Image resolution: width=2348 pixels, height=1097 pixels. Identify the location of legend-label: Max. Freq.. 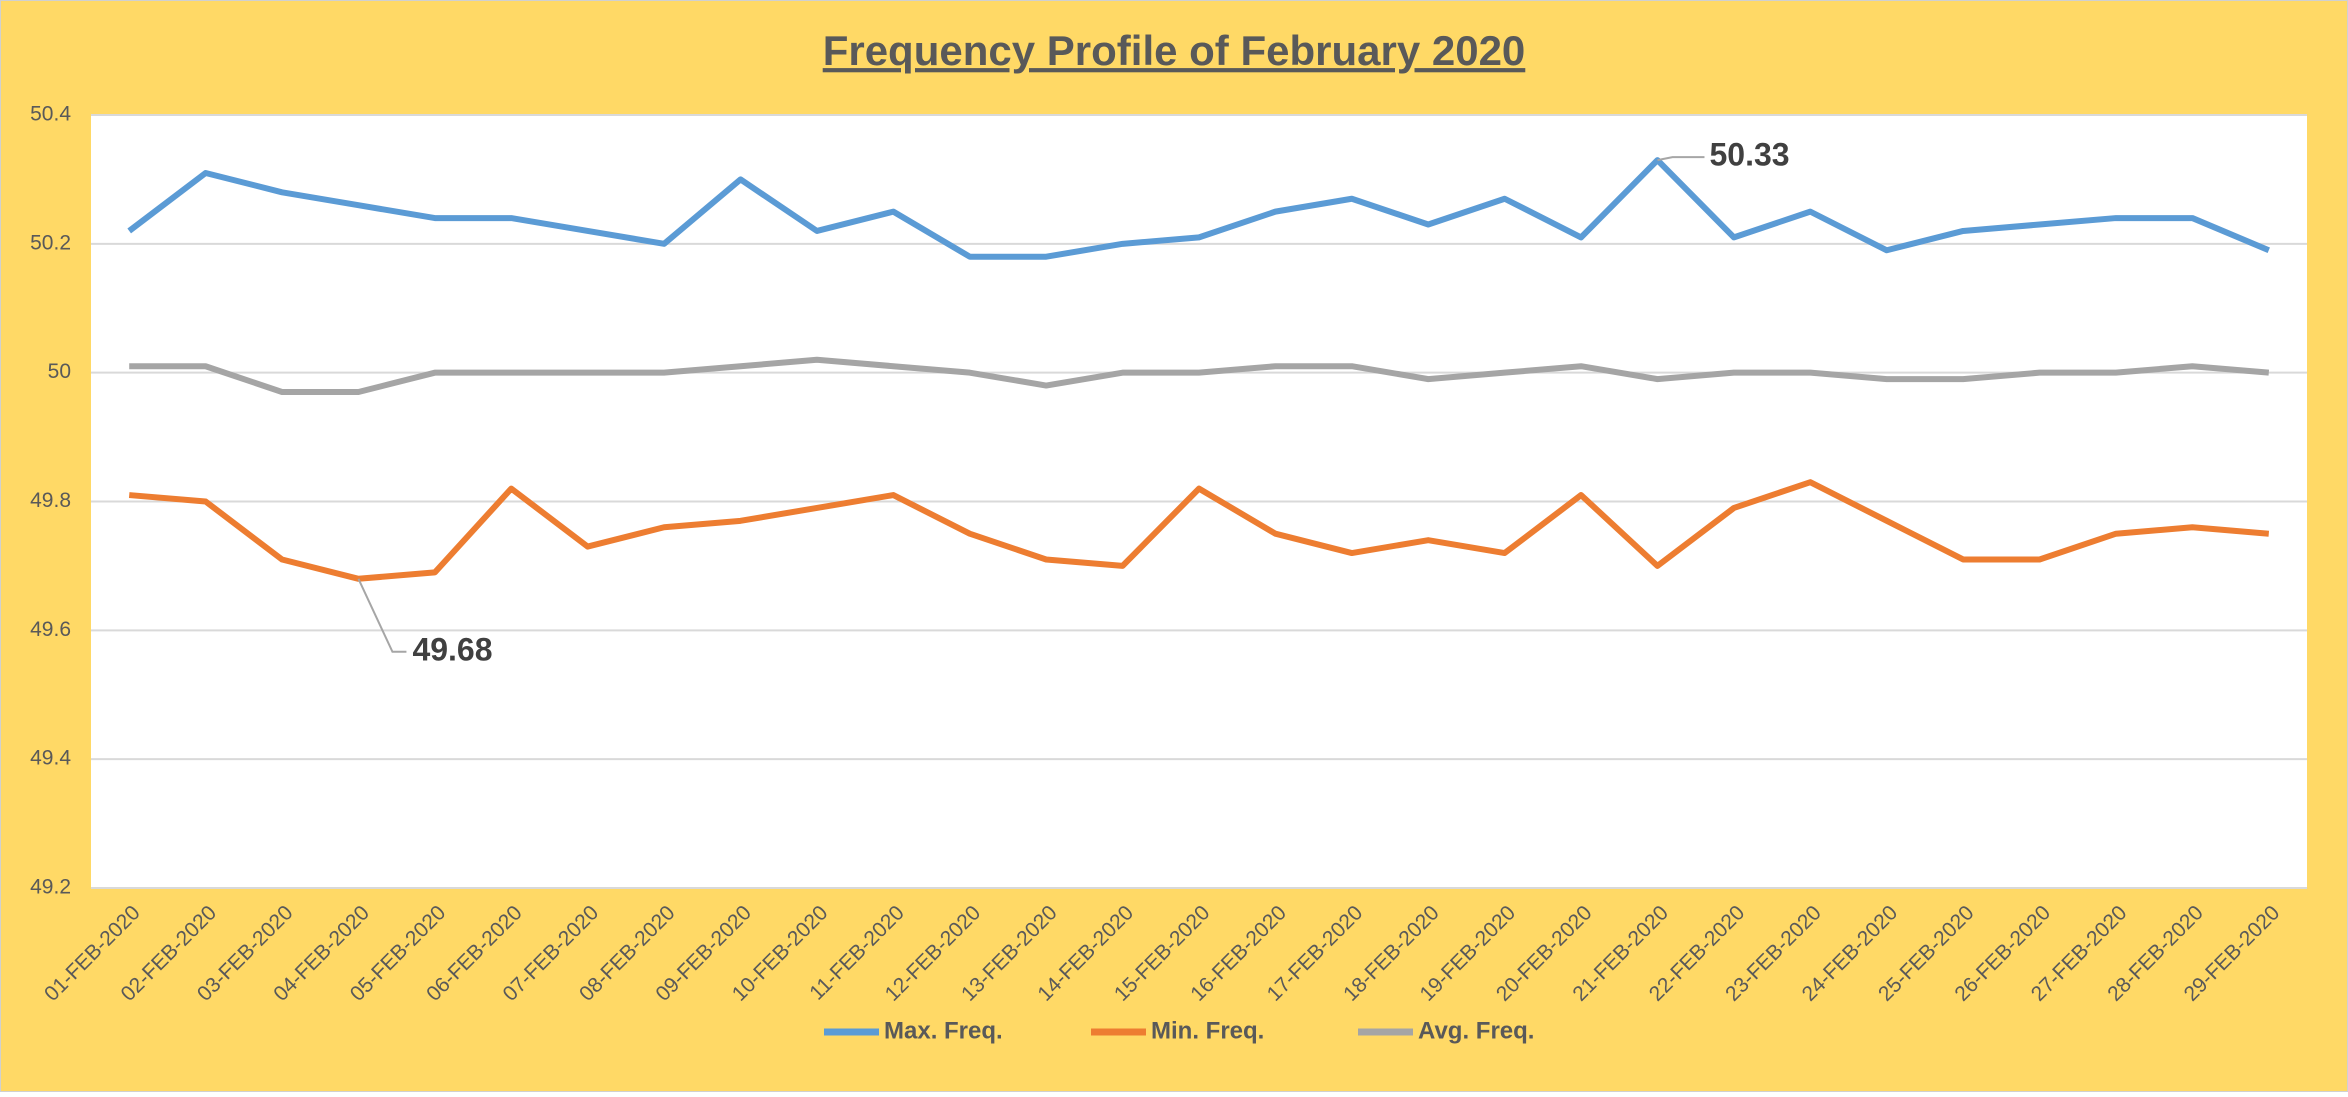
(943, 1030).